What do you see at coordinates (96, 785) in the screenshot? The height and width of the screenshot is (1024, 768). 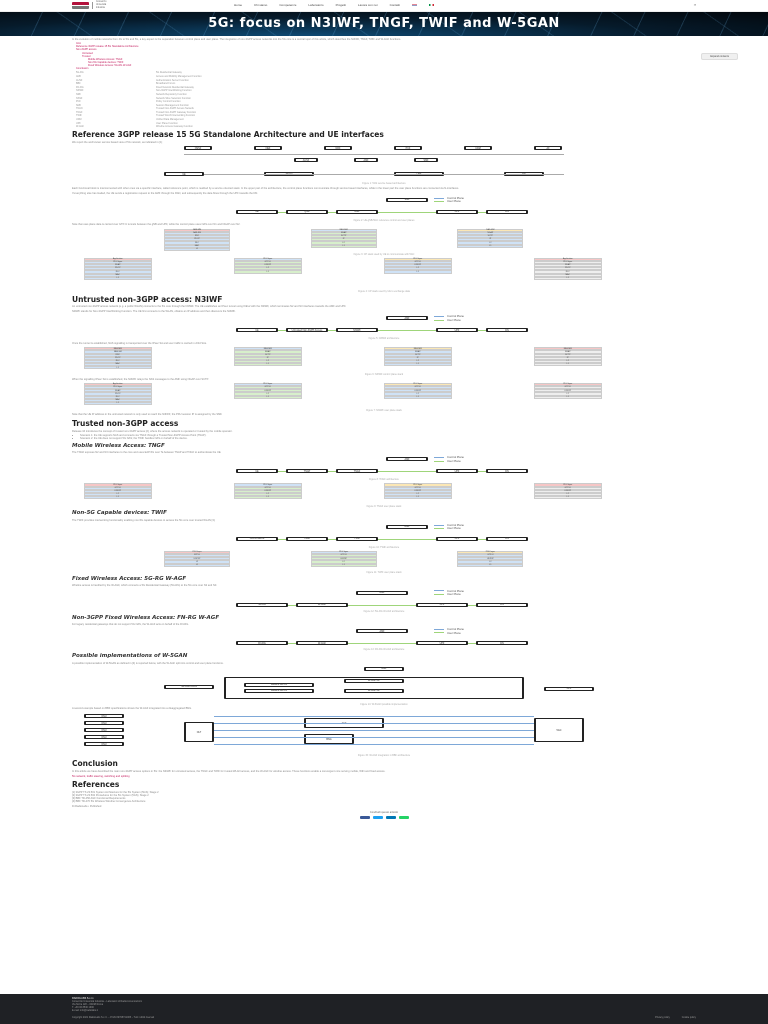 I see `section-heading: References` at bounding box center [96, 785].